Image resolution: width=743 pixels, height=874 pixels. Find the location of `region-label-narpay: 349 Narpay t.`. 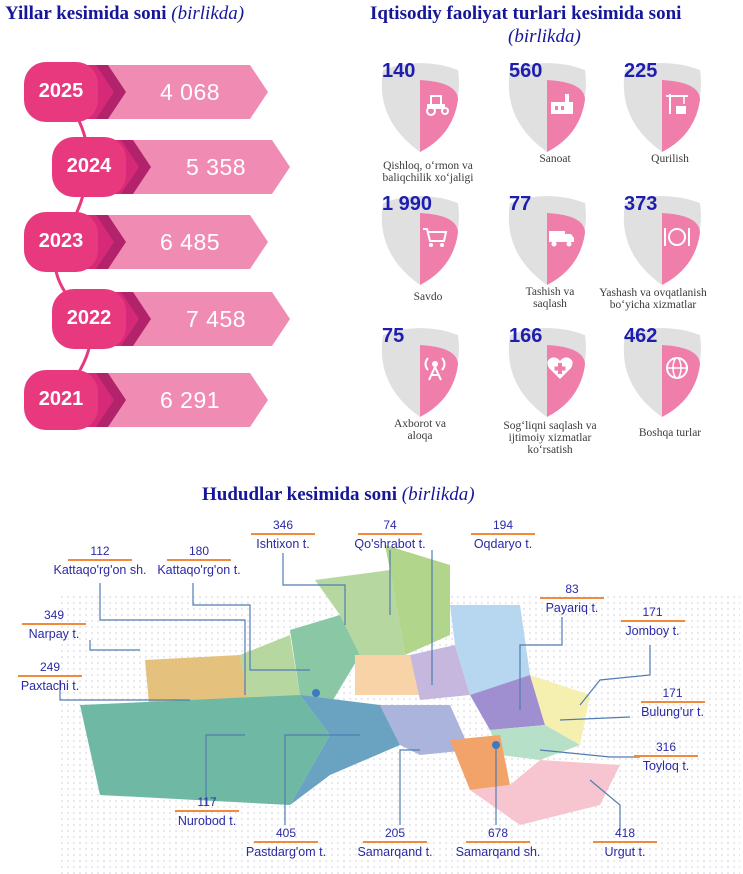

region-label-narpay: 349 Narpay t. is located at coordinates (54, 624).